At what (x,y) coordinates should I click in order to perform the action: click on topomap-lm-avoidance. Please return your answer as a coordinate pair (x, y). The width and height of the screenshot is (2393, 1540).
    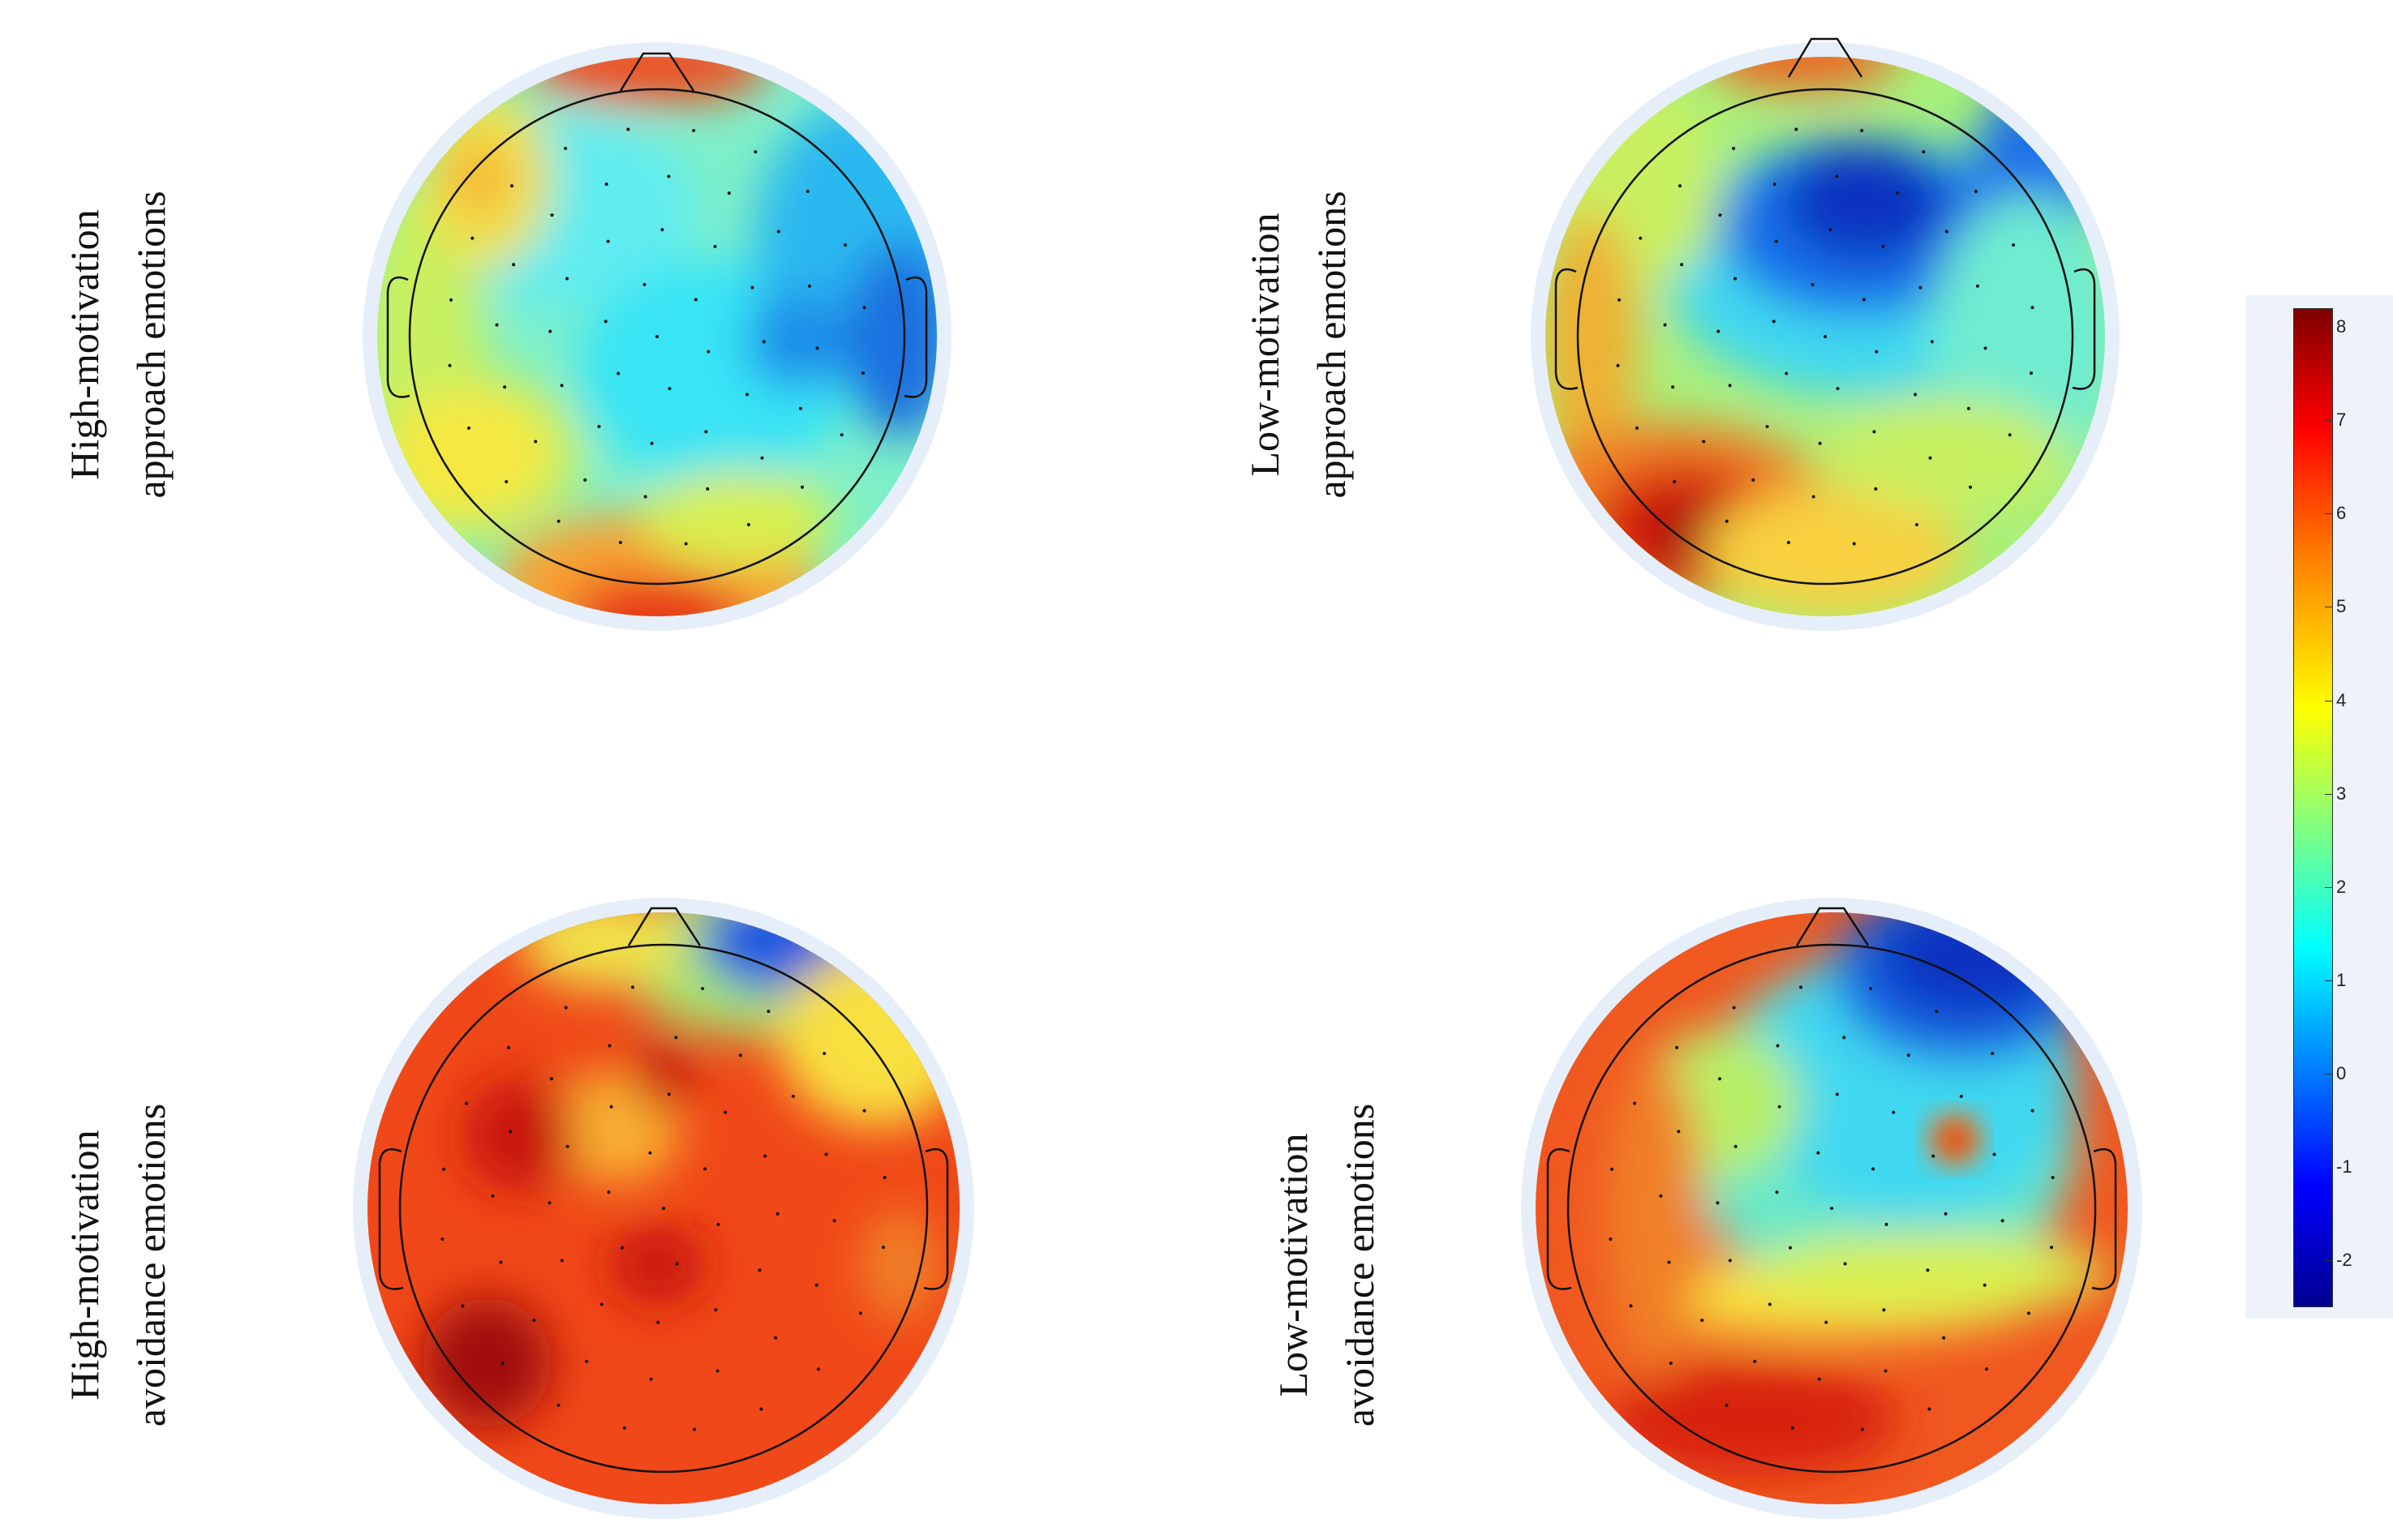
    Looking at the image, I should click on (1831, 1208).